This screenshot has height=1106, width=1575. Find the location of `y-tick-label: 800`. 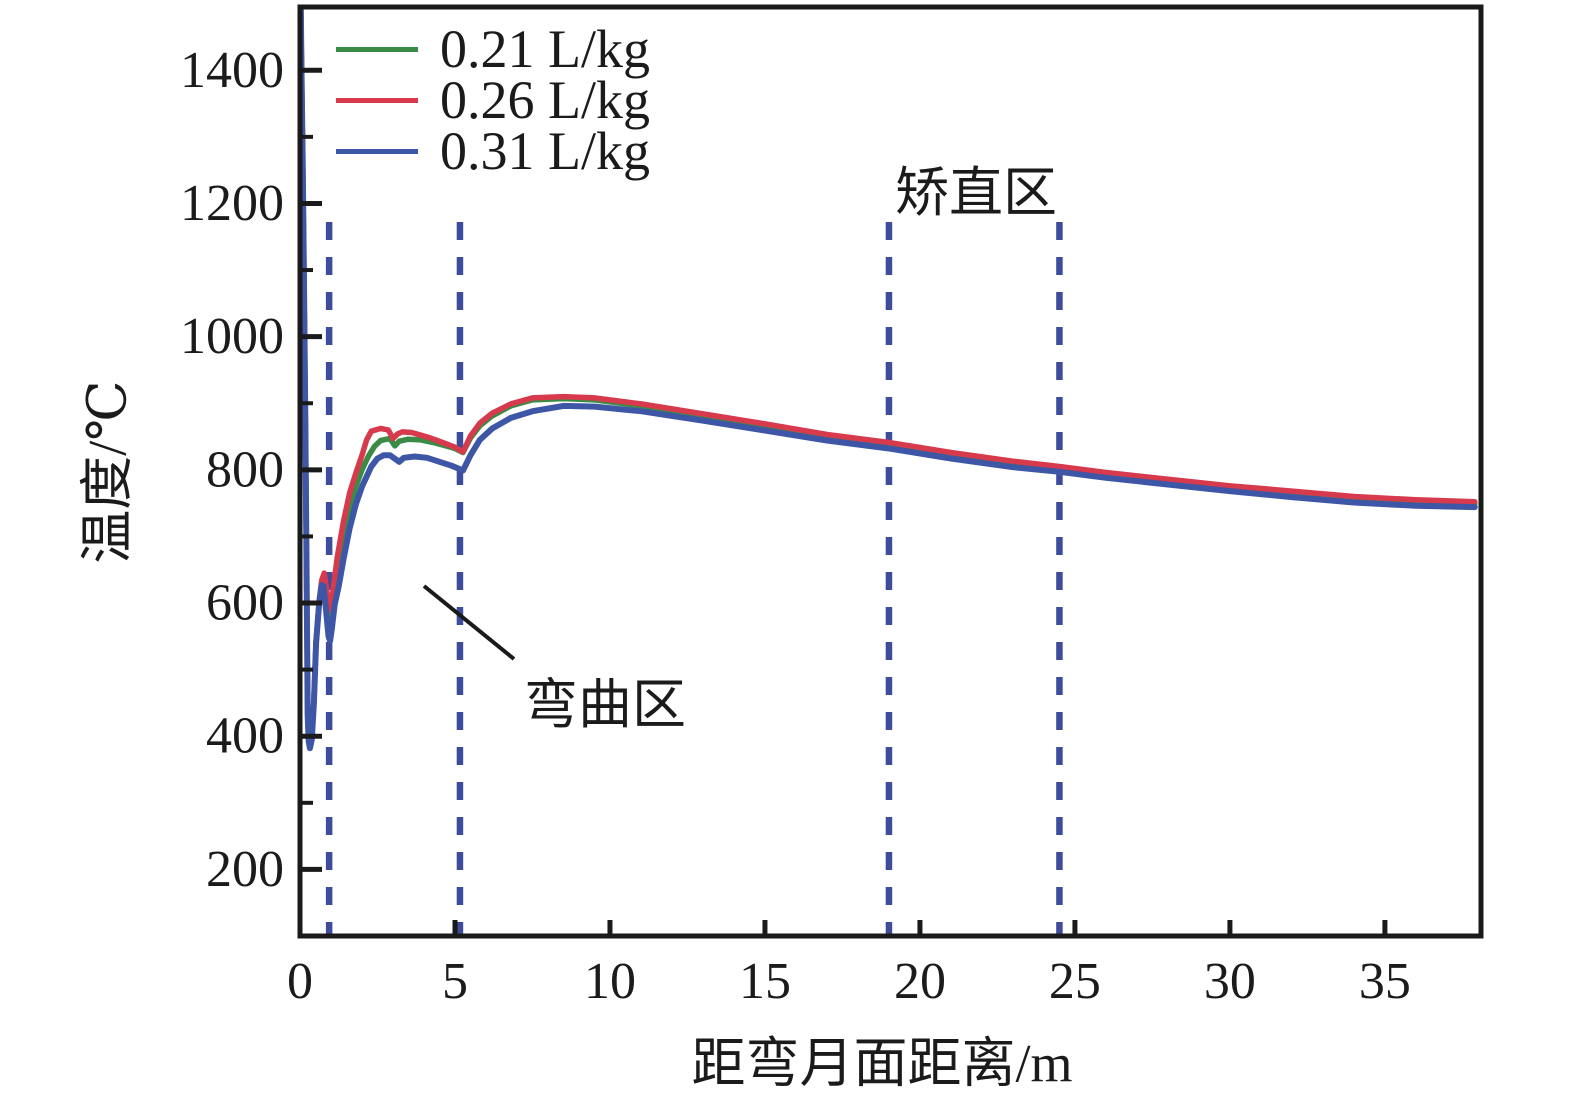

y-tick-label: 800 is located at coordinates (245, 469).